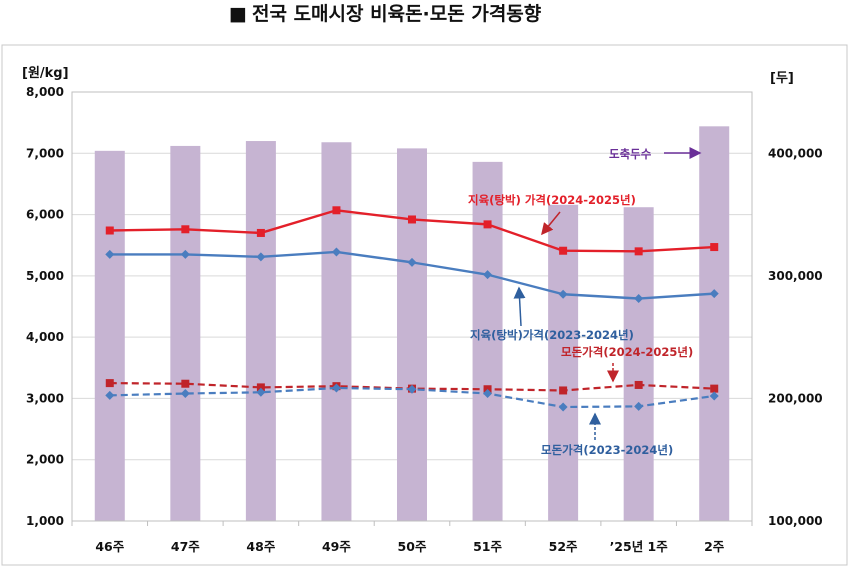 This screenshot has height=569, width=850. I want to click on x-tick-label: 48주, so click(260, 546).